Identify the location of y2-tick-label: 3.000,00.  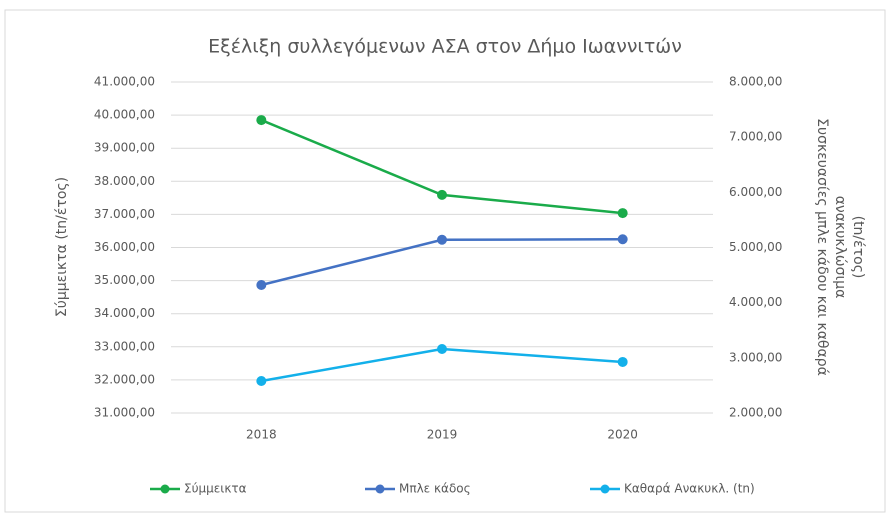
(755, 357).